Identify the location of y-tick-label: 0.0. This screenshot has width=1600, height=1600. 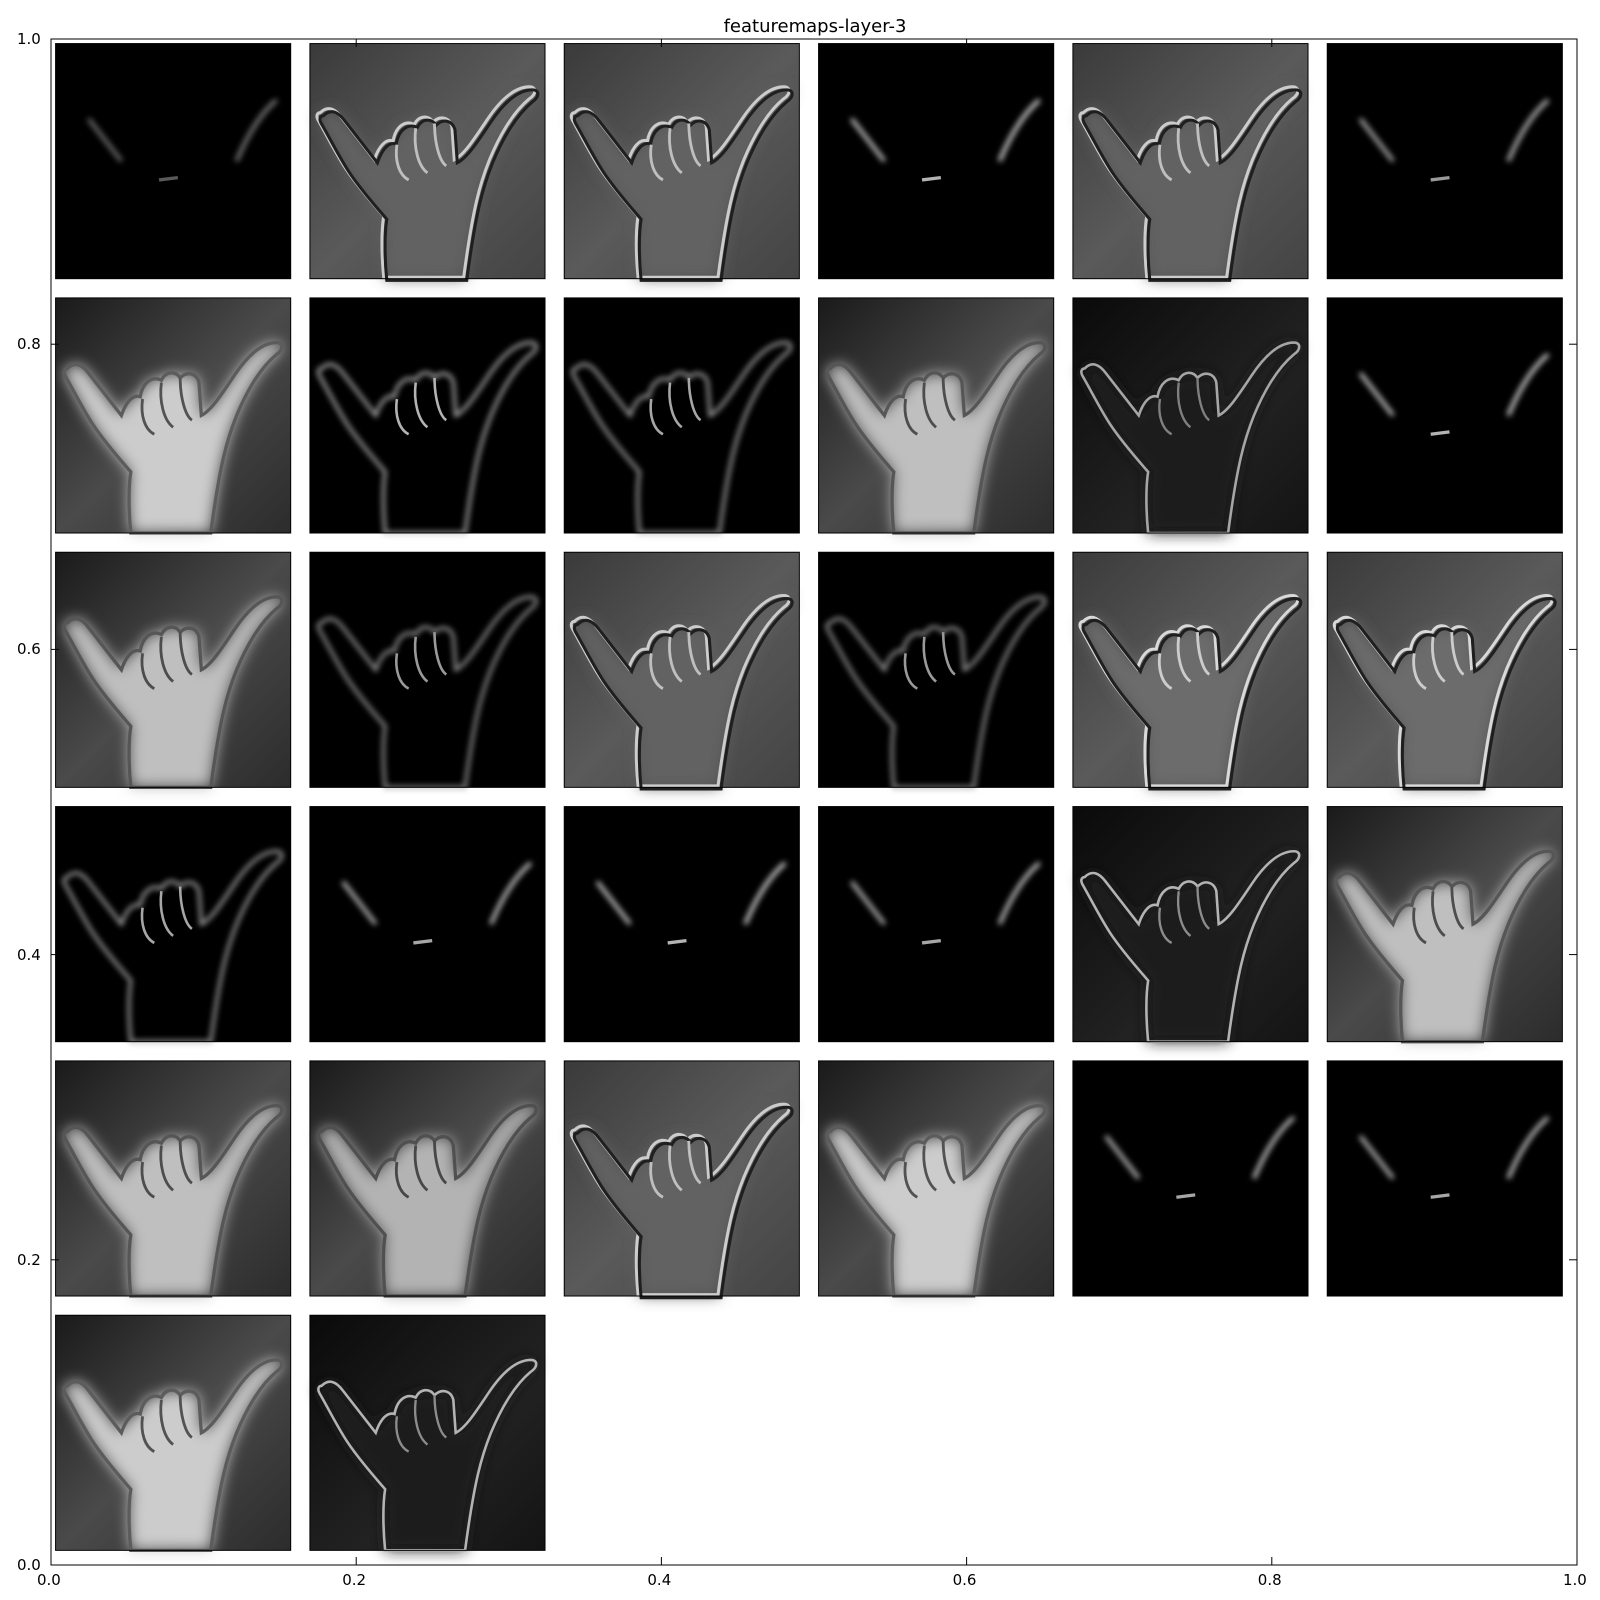
(29, 1565).